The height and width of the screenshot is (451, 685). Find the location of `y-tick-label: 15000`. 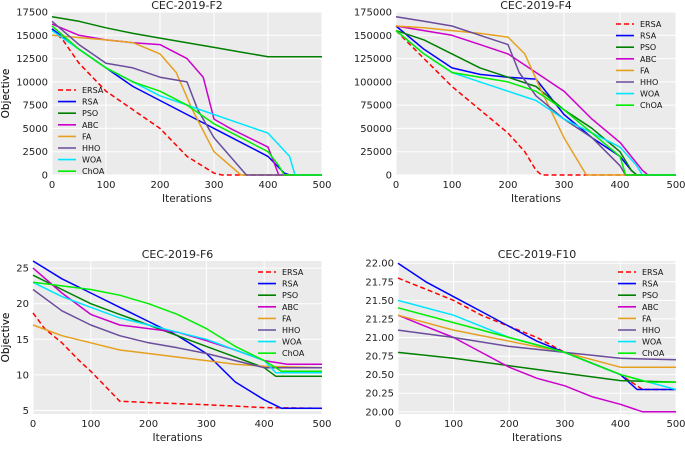

y-tick-label: 15000 is located at coordinates (32, 36).